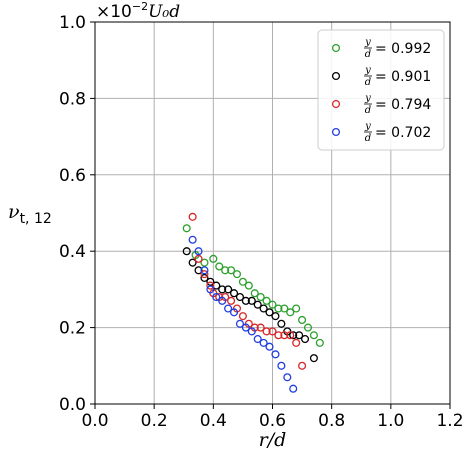  Describe the element at coordinates (72, 99) in the screenshot. I see `y-tick-label: 0.8` at that location.